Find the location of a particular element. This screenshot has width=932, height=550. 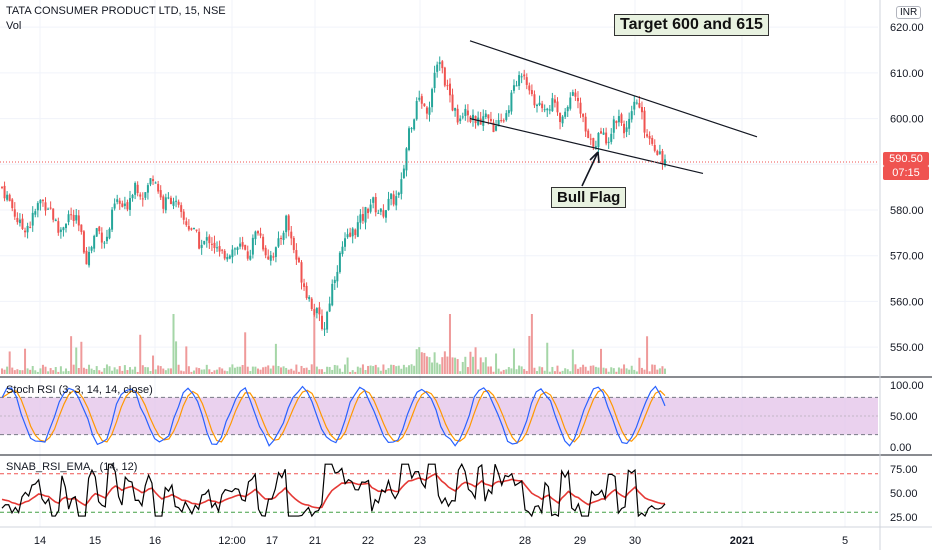

time-axis-label: 29 is located at coordinates (580, 541).